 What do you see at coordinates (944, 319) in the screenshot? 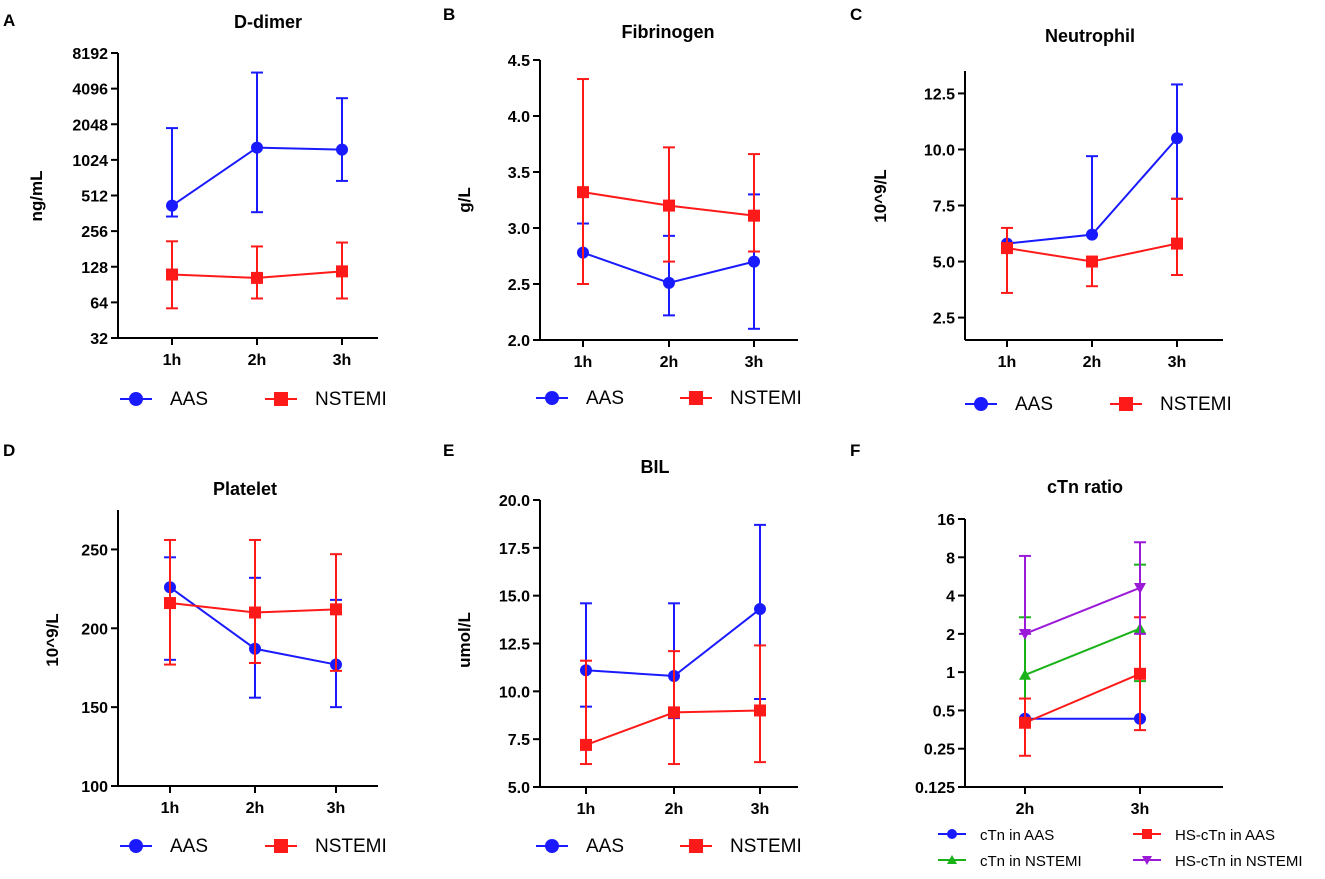
I see `y-tick-label: 2.5` at bounding box center [944, 319].